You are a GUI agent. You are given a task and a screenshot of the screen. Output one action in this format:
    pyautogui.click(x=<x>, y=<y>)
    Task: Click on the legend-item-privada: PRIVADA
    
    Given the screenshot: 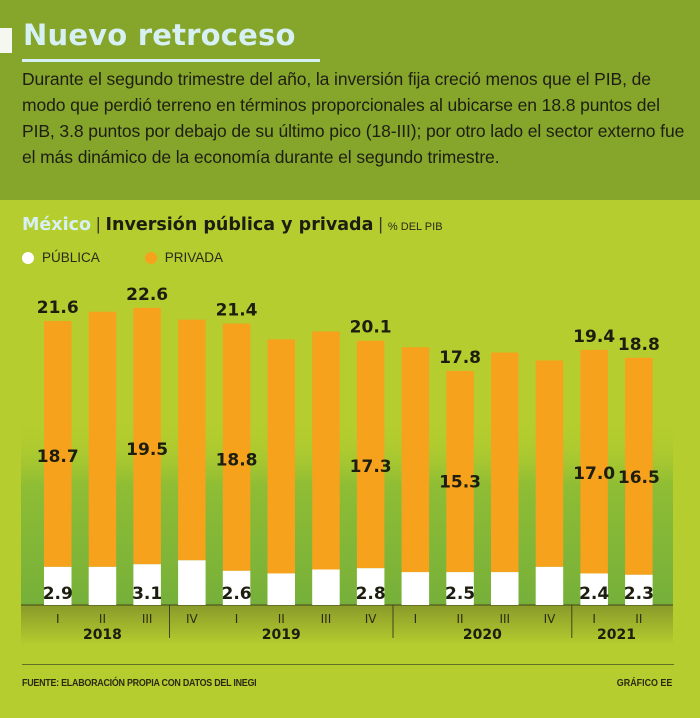 What is the action you would take?
    pyautogui.click(x=184, y=257)
    